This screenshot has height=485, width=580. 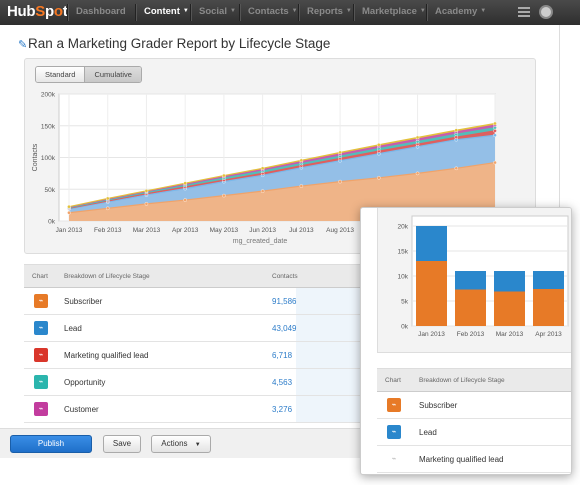 What do you see at coordinates (60, 74) in the screenshot?
I see `toggle-standard: Standard` at bounding box center [60, 74].